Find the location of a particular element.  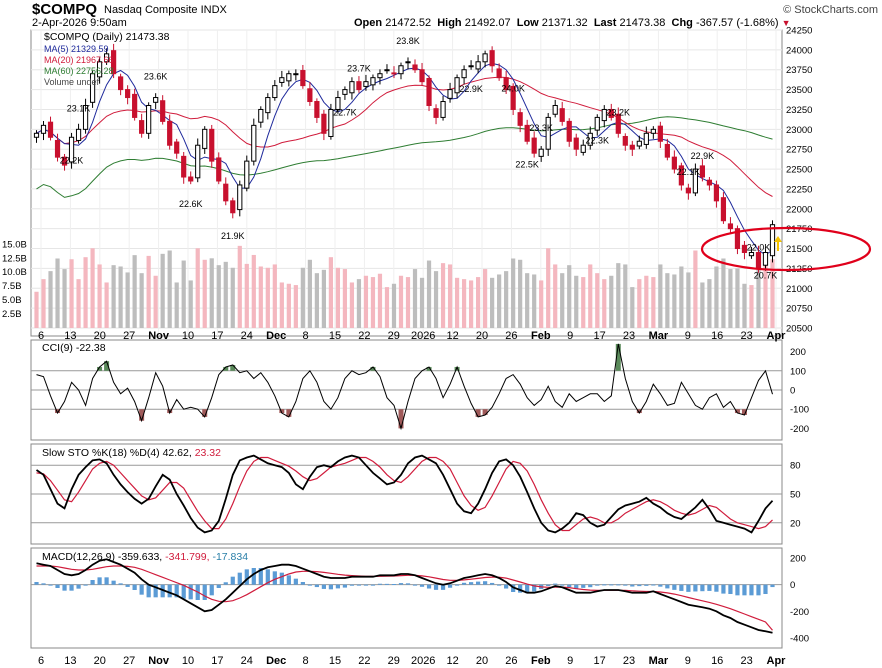

x-tick-label-bottom: 27 is located at coordinates (129, 661).